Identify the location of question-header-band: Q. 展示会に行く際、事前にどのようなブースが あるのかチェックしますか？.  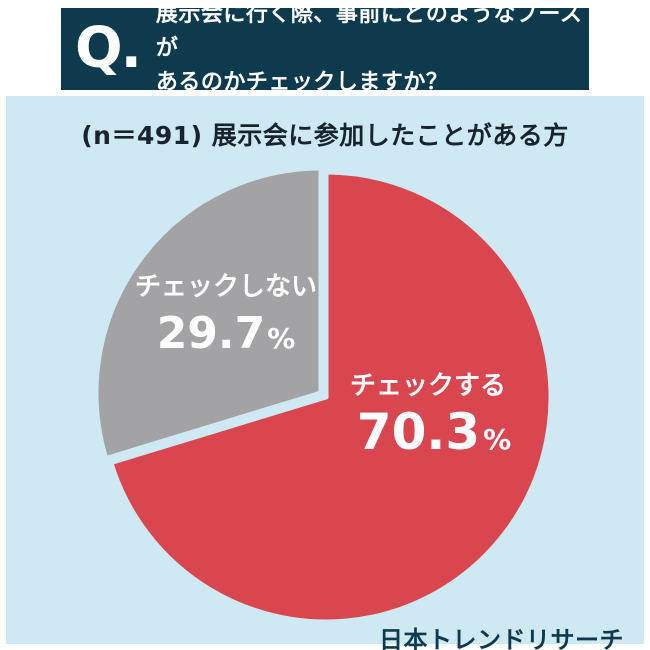
(325, 48).